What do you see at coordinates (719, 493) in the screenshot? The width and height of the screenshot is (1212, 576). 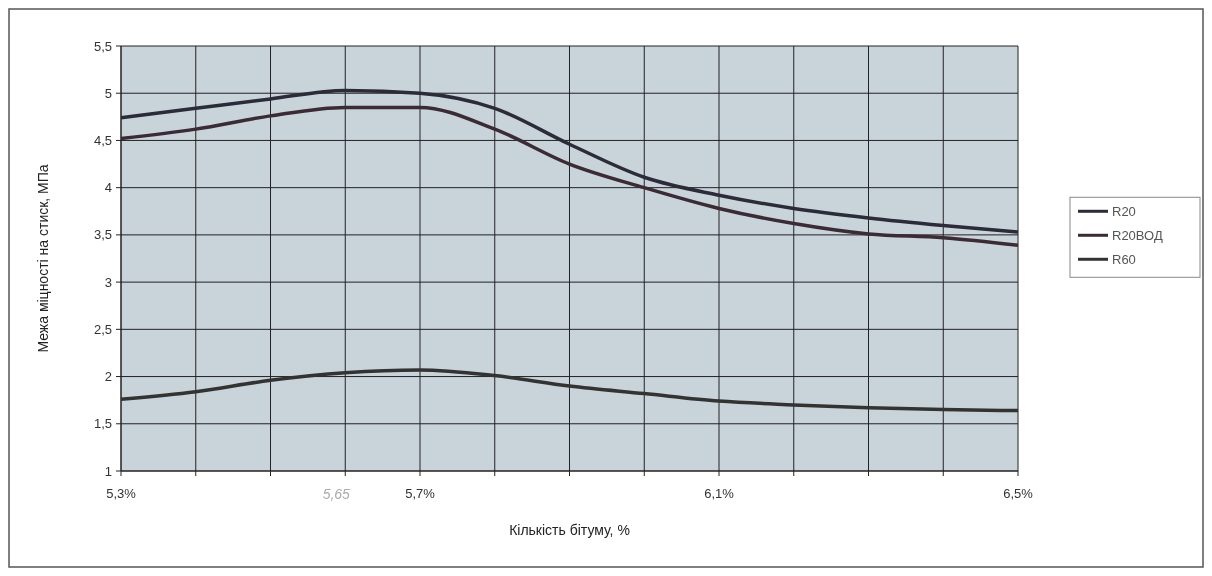 I see `x-tick-label: 6,1%` at bounding box center [719, 493].